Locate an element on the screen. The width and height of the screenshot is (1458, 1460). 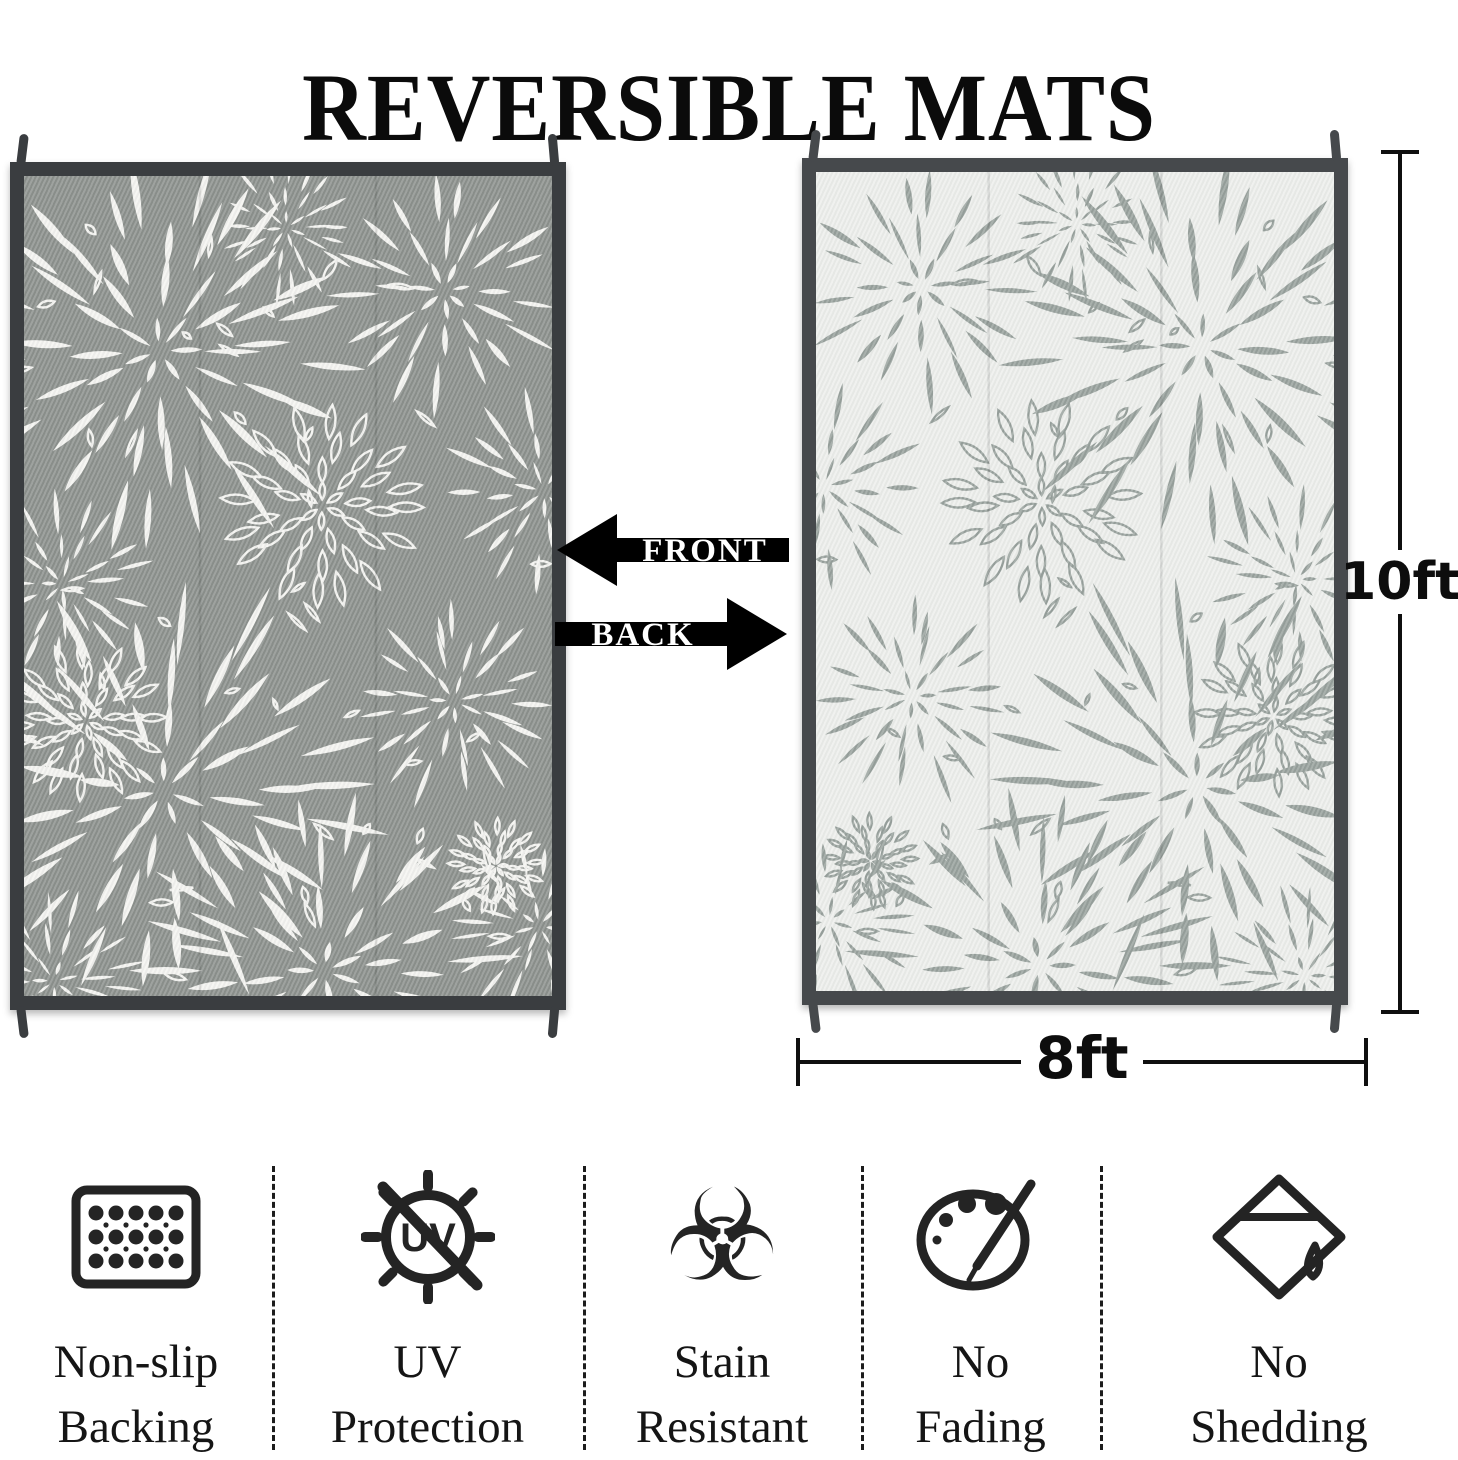
feature-label: UV Protection is located at coordinates (427, 1395).